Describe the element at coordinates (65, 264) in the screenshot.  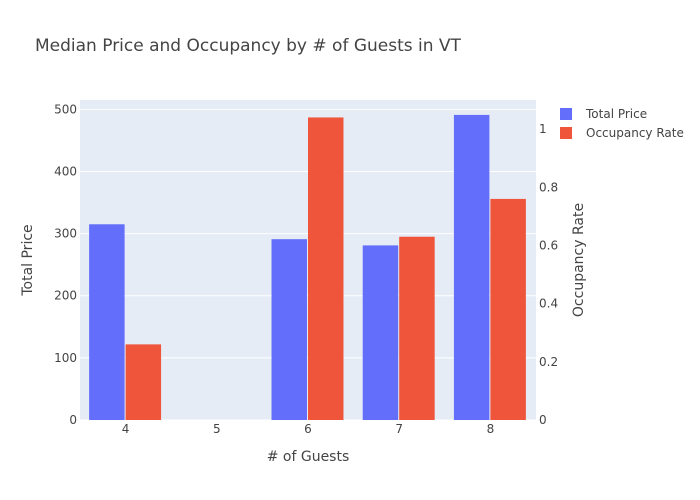
I see `y-axis-ticks: 0 100 200 300 400 500` at that location.